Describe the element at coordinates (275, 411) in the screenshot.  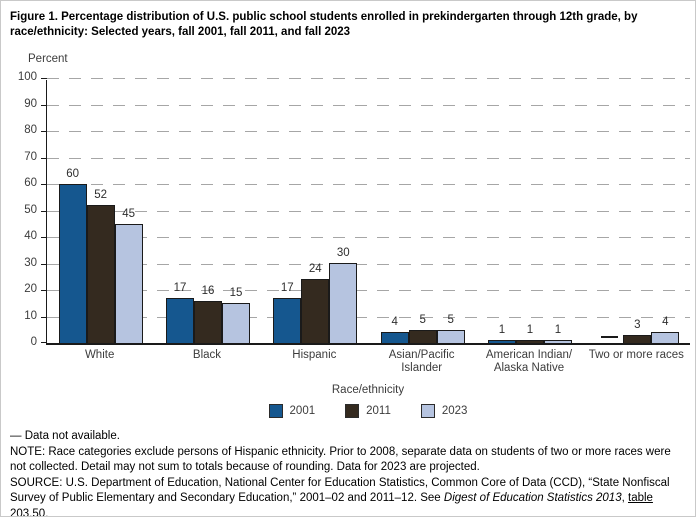
I see `legend-swatch-2001` at that location.